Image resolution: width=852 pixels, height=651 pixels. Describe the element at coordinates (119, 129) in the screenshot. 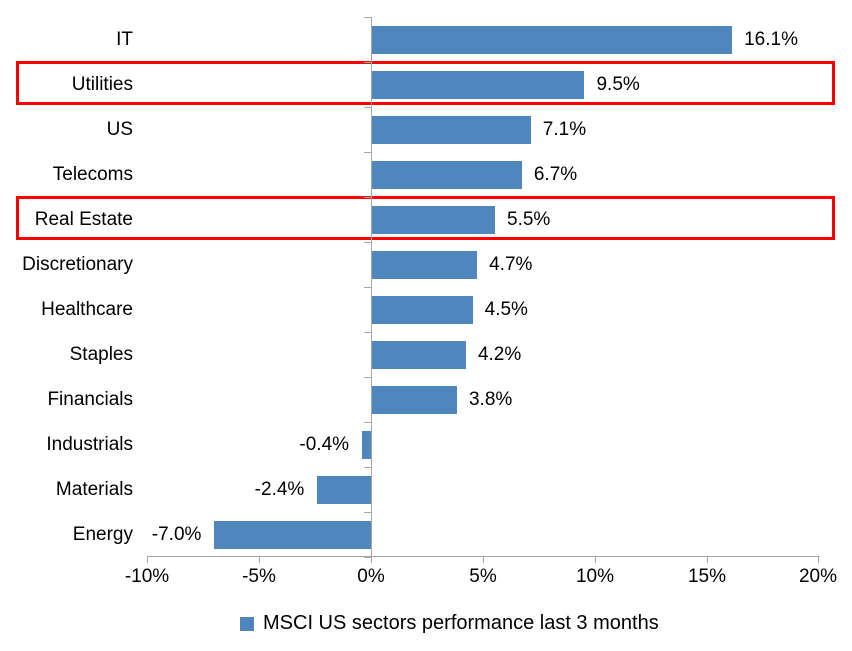

I see `category-label: US` at that location.